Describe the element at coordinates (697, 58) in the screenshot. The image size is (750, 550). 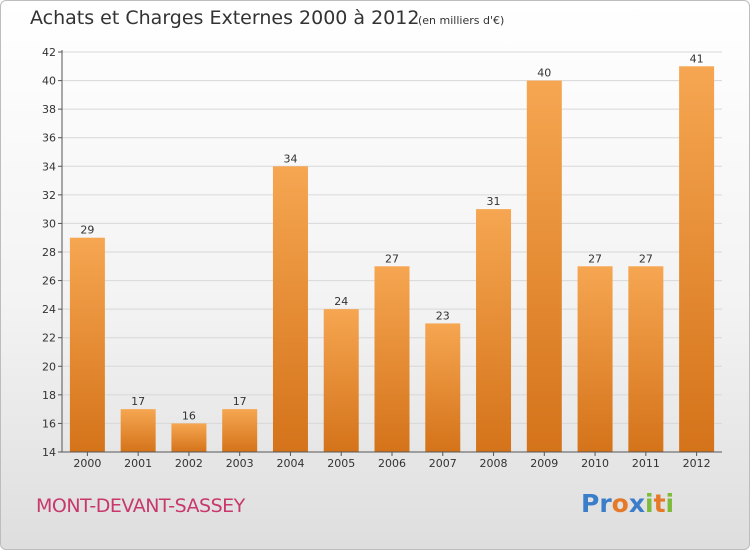
I see `data-label: 41` at that location.